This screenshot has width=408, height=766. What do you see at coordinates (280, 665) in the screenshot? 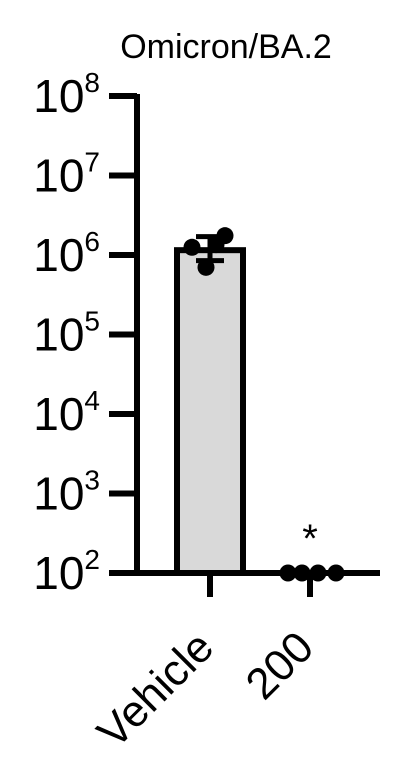
I see `x-tick-label-1: 200` at bounding box center [280, 665].